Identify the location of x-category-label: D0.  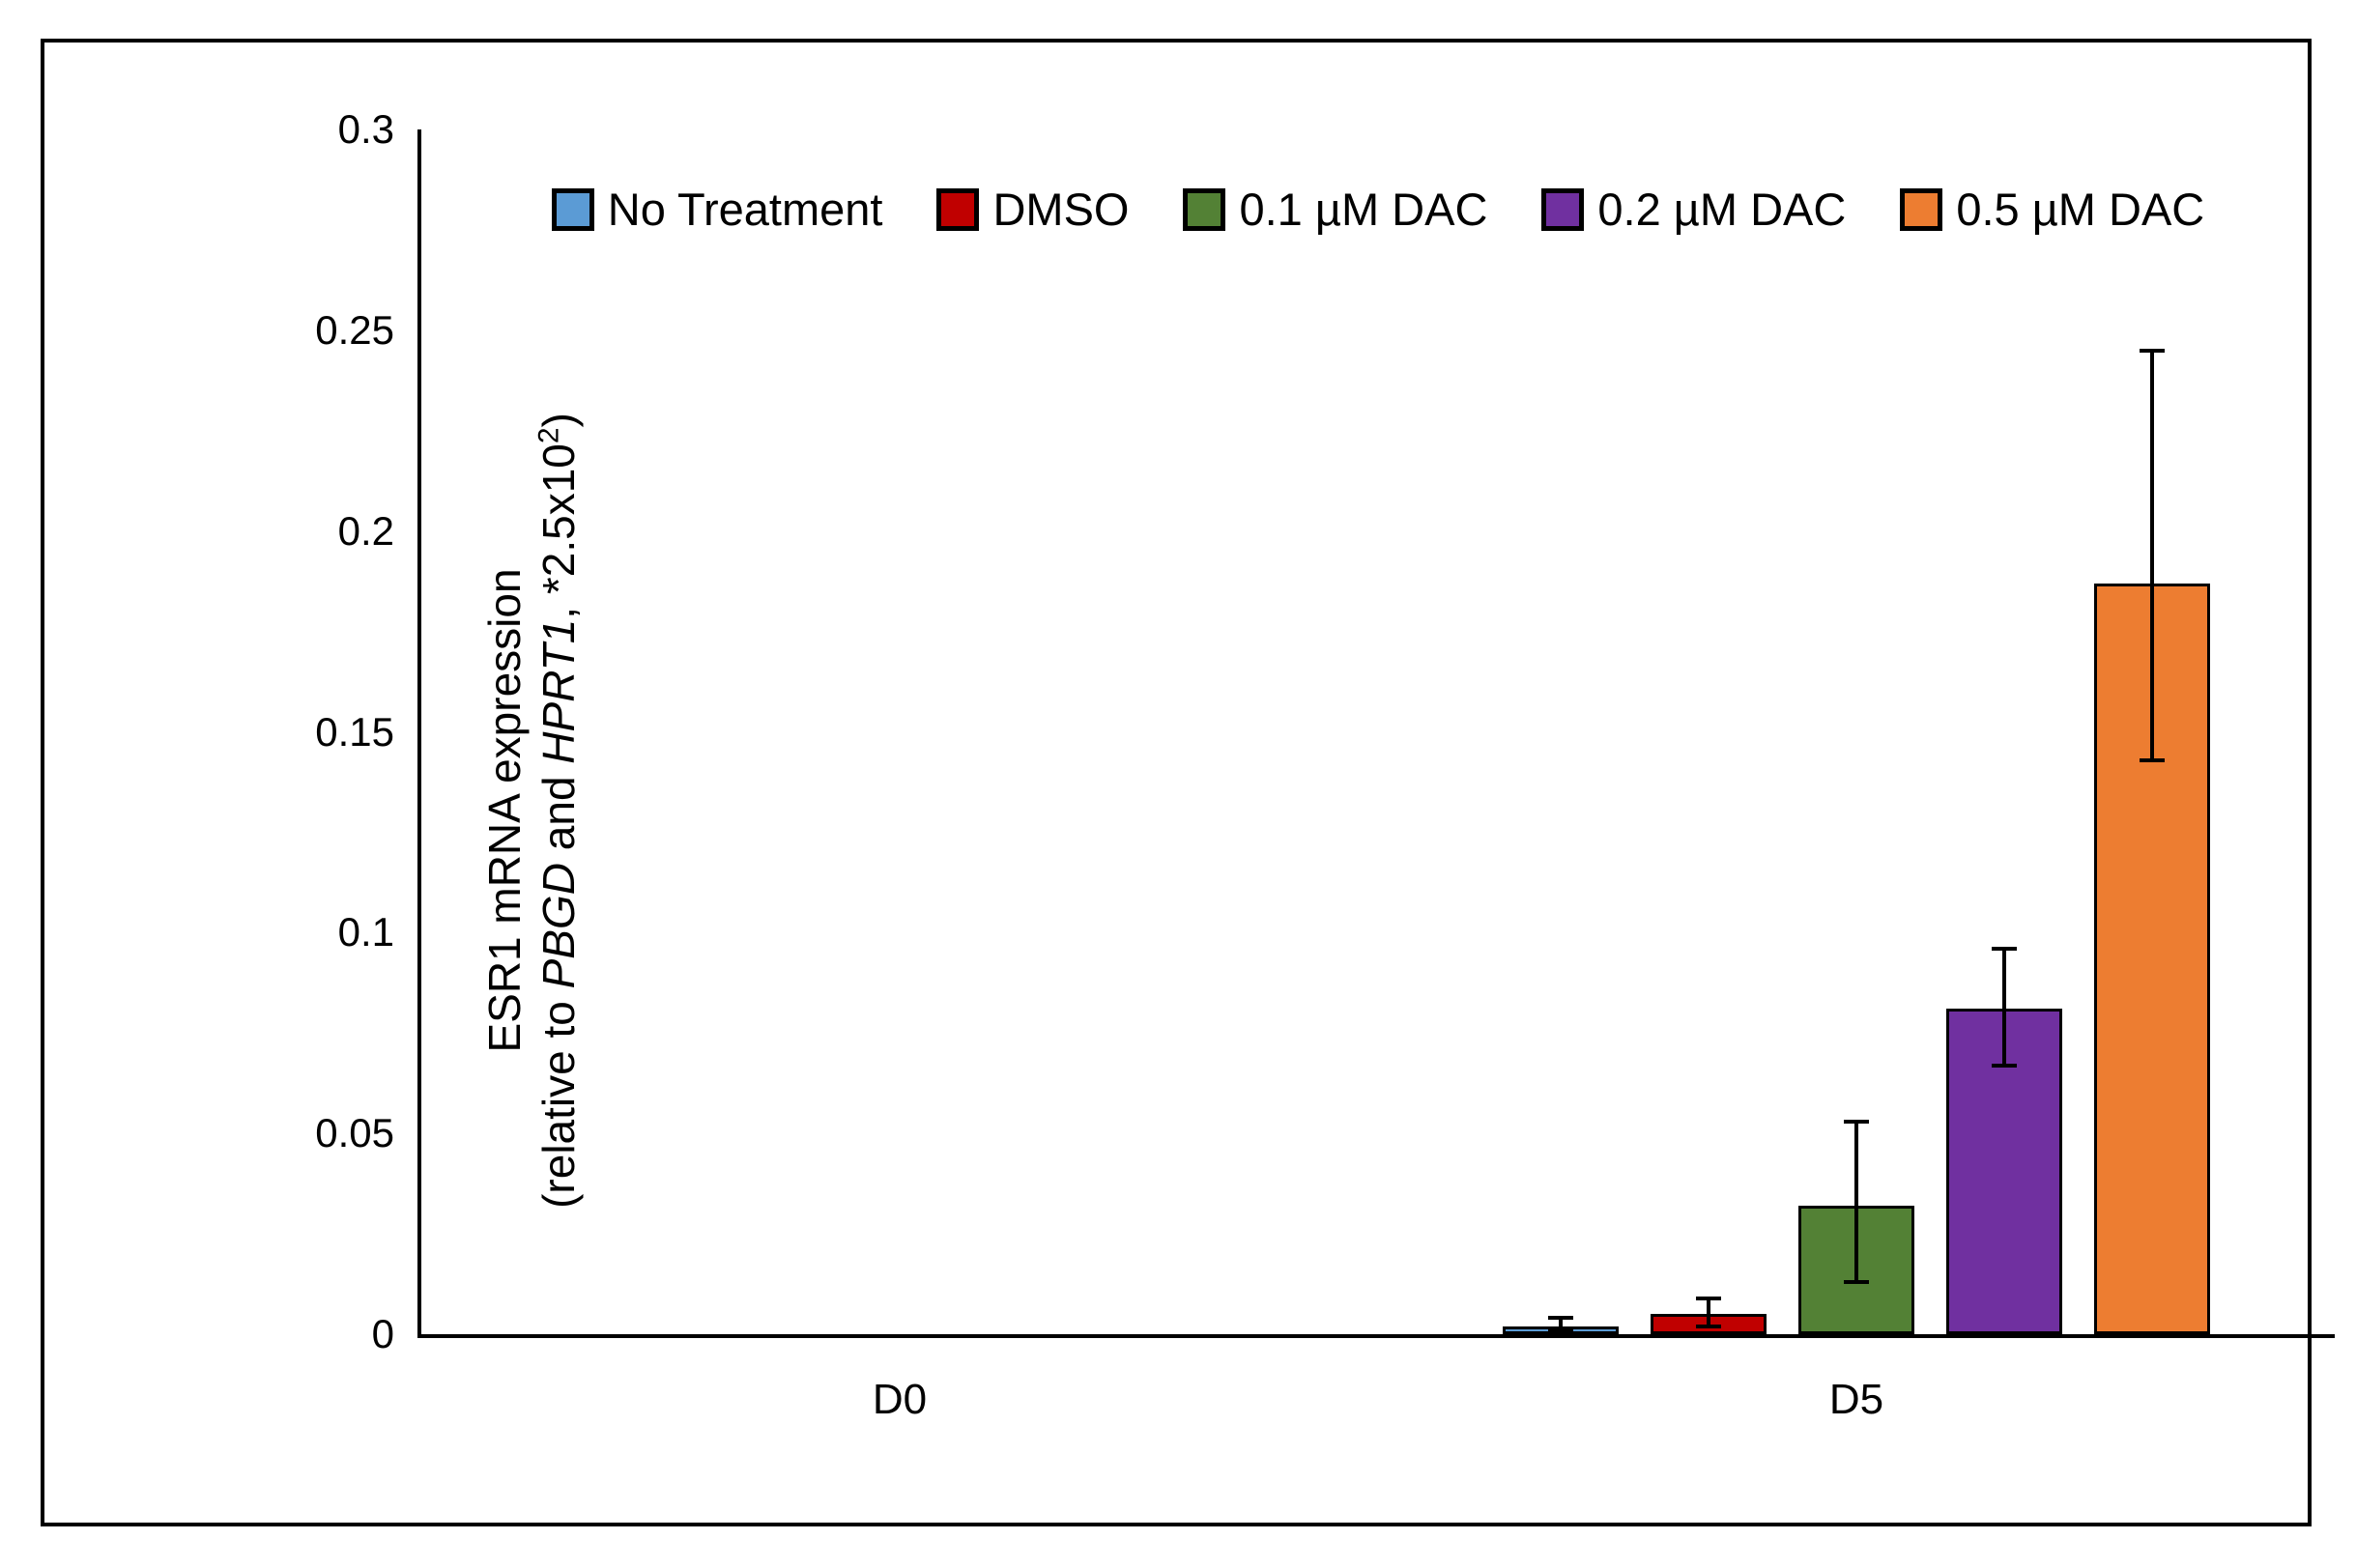
(900, 1399).